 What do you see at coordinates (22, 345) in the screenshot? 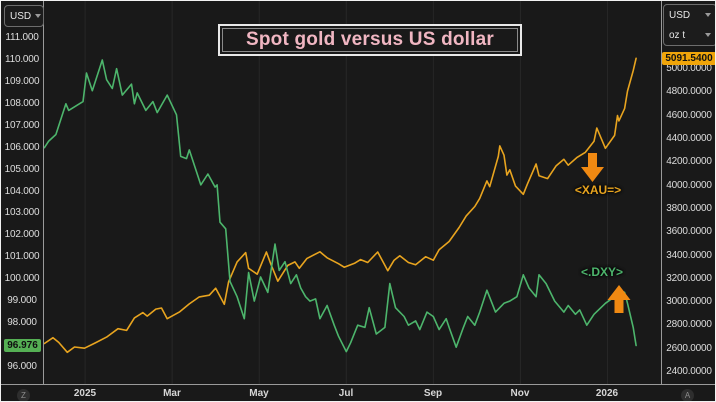
I see `dxy-last-value-badge: 96.976` at bounding box center [22, 345].